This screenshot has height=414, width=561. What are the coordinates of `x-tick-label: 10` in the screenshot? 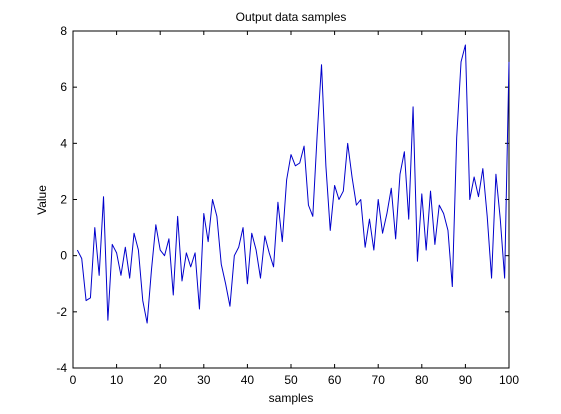 It's located at (117, 380).